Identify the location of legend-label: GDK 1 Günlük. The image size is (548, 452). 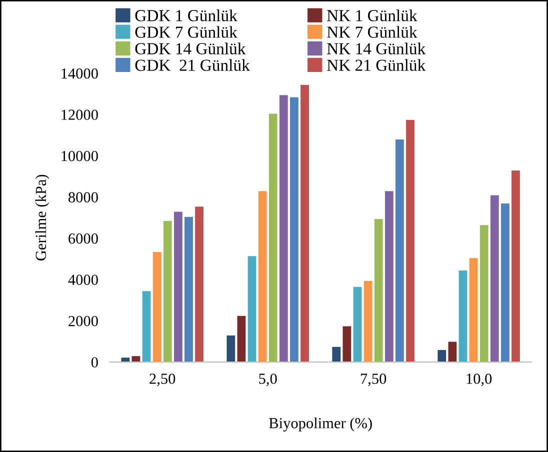
(186, 16).